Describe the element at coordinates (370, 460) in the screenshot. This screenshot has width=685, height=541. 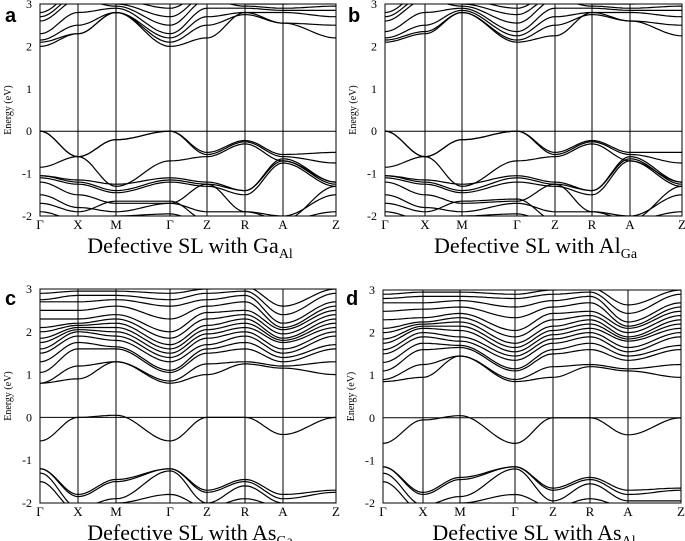
I see `y-tick-label: -1` at that location.